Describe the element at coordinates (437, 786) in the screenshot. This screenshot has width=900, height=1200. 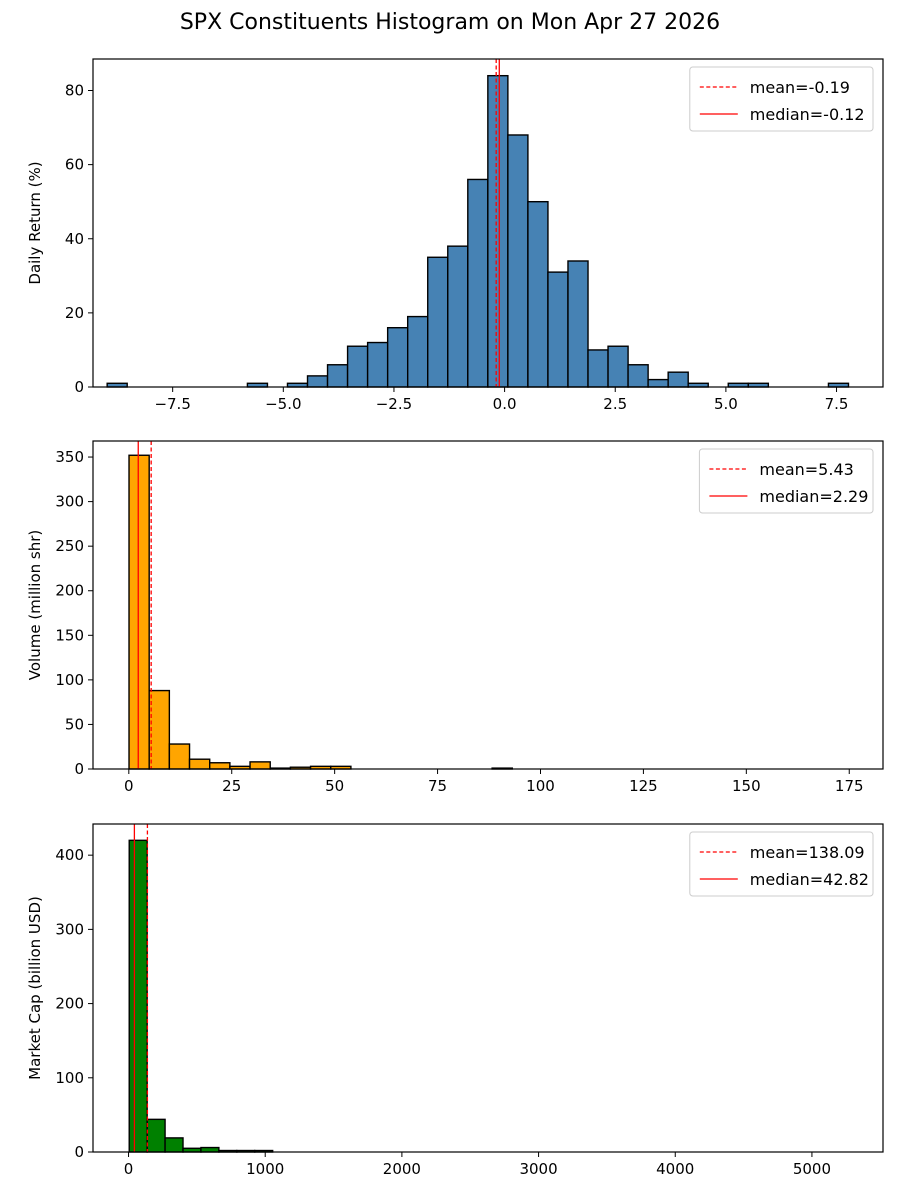
I see `x-tick-label: 75` at that location.